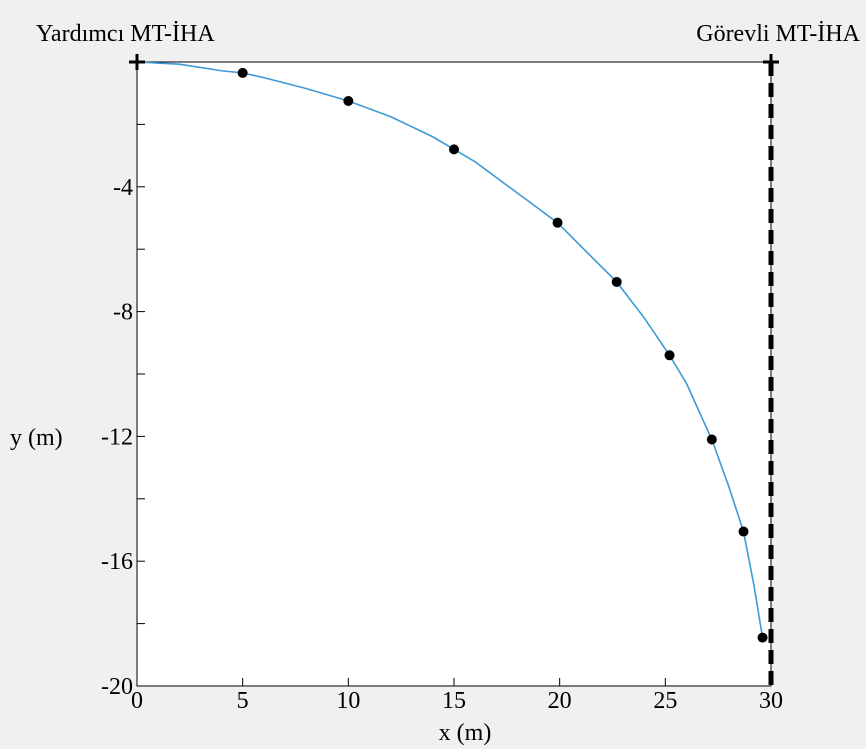  I want to click on y-tick-label-2: -12, so click(117, 437).